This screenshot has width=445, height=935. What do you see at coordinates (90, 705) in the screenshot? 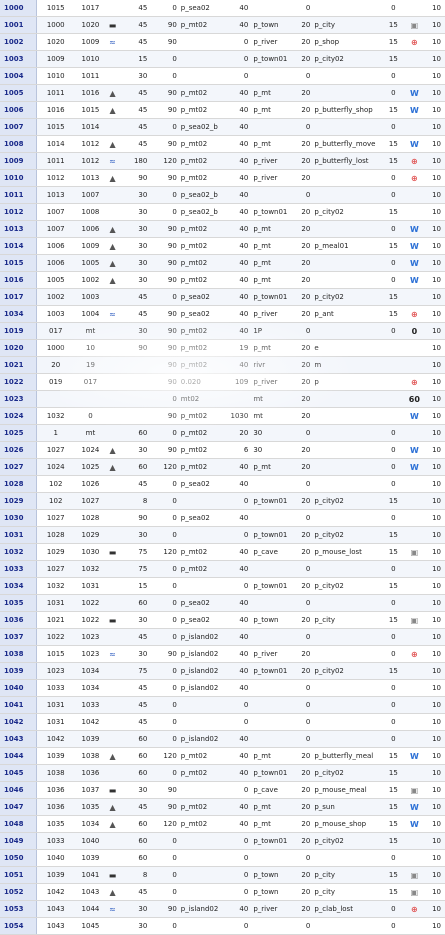
I see `table-cell: 1033` at bounding box center [90, 705].